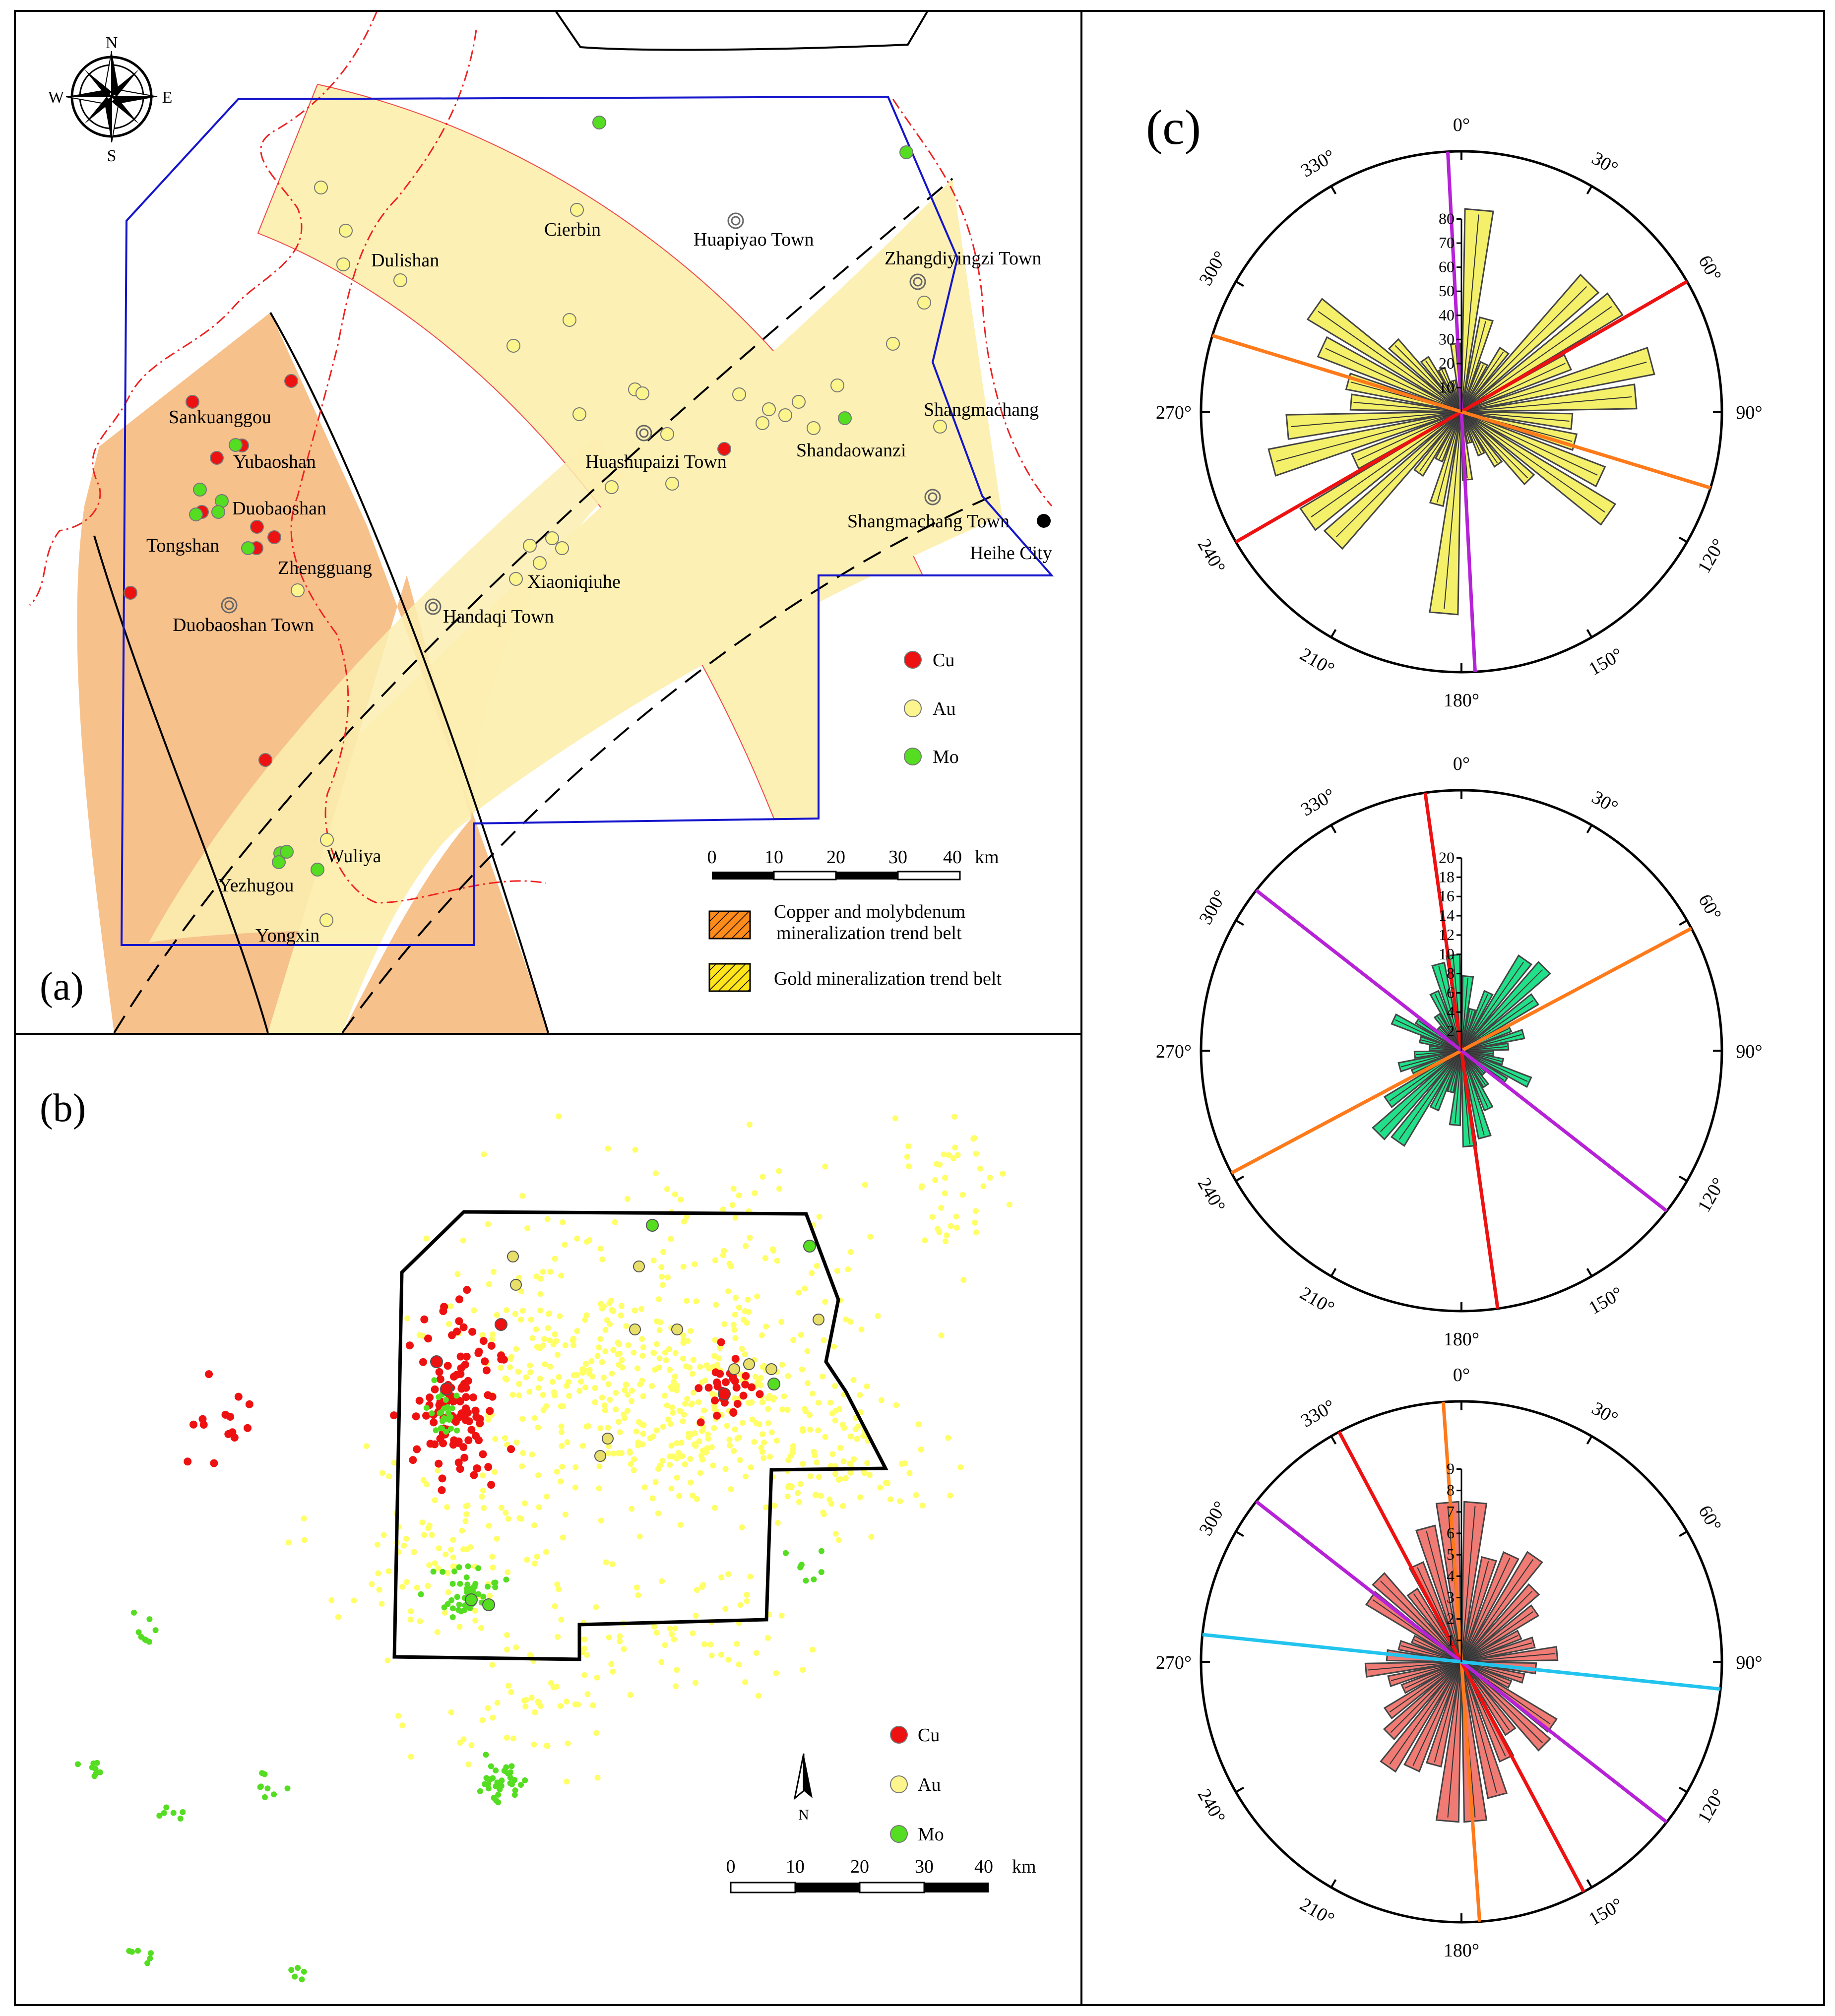 Image resolution: width=1835 pixels, height=2016 pixels. I want to click on heihe-city-marker, so click(1044, 521).